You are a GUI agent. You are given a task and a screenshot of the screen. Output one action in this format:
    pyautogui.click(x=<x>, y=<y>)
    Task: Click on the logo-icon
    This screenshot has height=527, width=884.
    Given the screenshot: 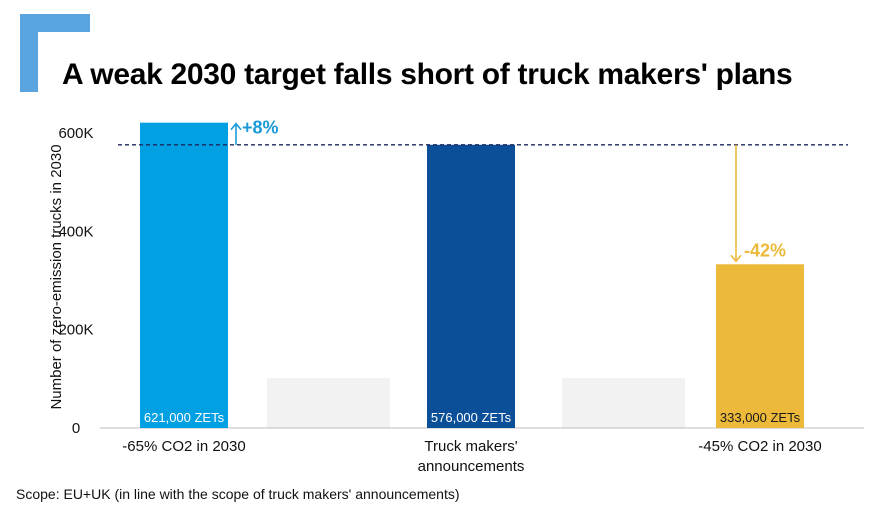 What is the action you would take?
    pyautogui.click(x=55, y=53)
    